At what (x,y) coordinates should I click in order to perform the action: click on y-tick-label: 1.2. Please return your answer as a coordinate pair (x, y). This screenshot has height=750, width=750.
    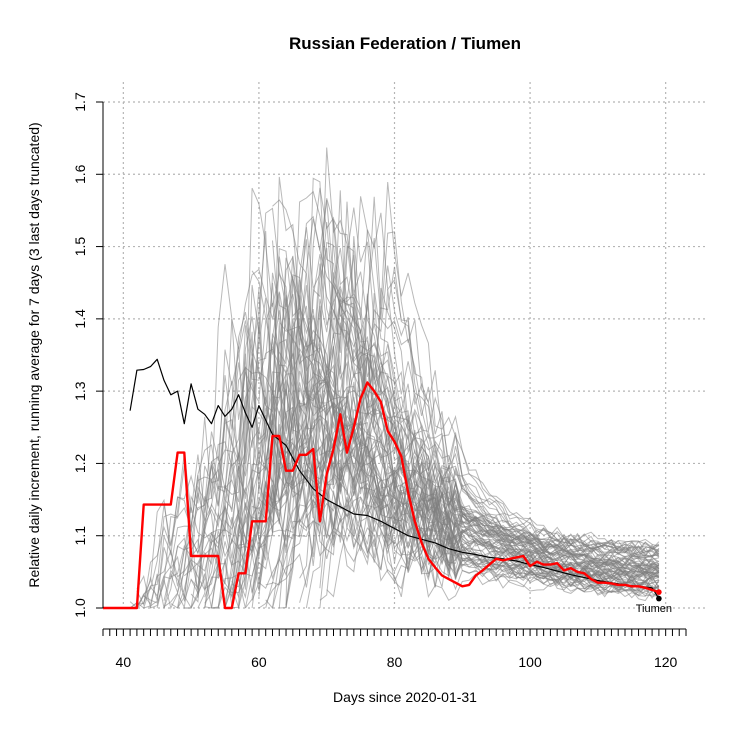
    Looking at the image, I should click on (80, 463).